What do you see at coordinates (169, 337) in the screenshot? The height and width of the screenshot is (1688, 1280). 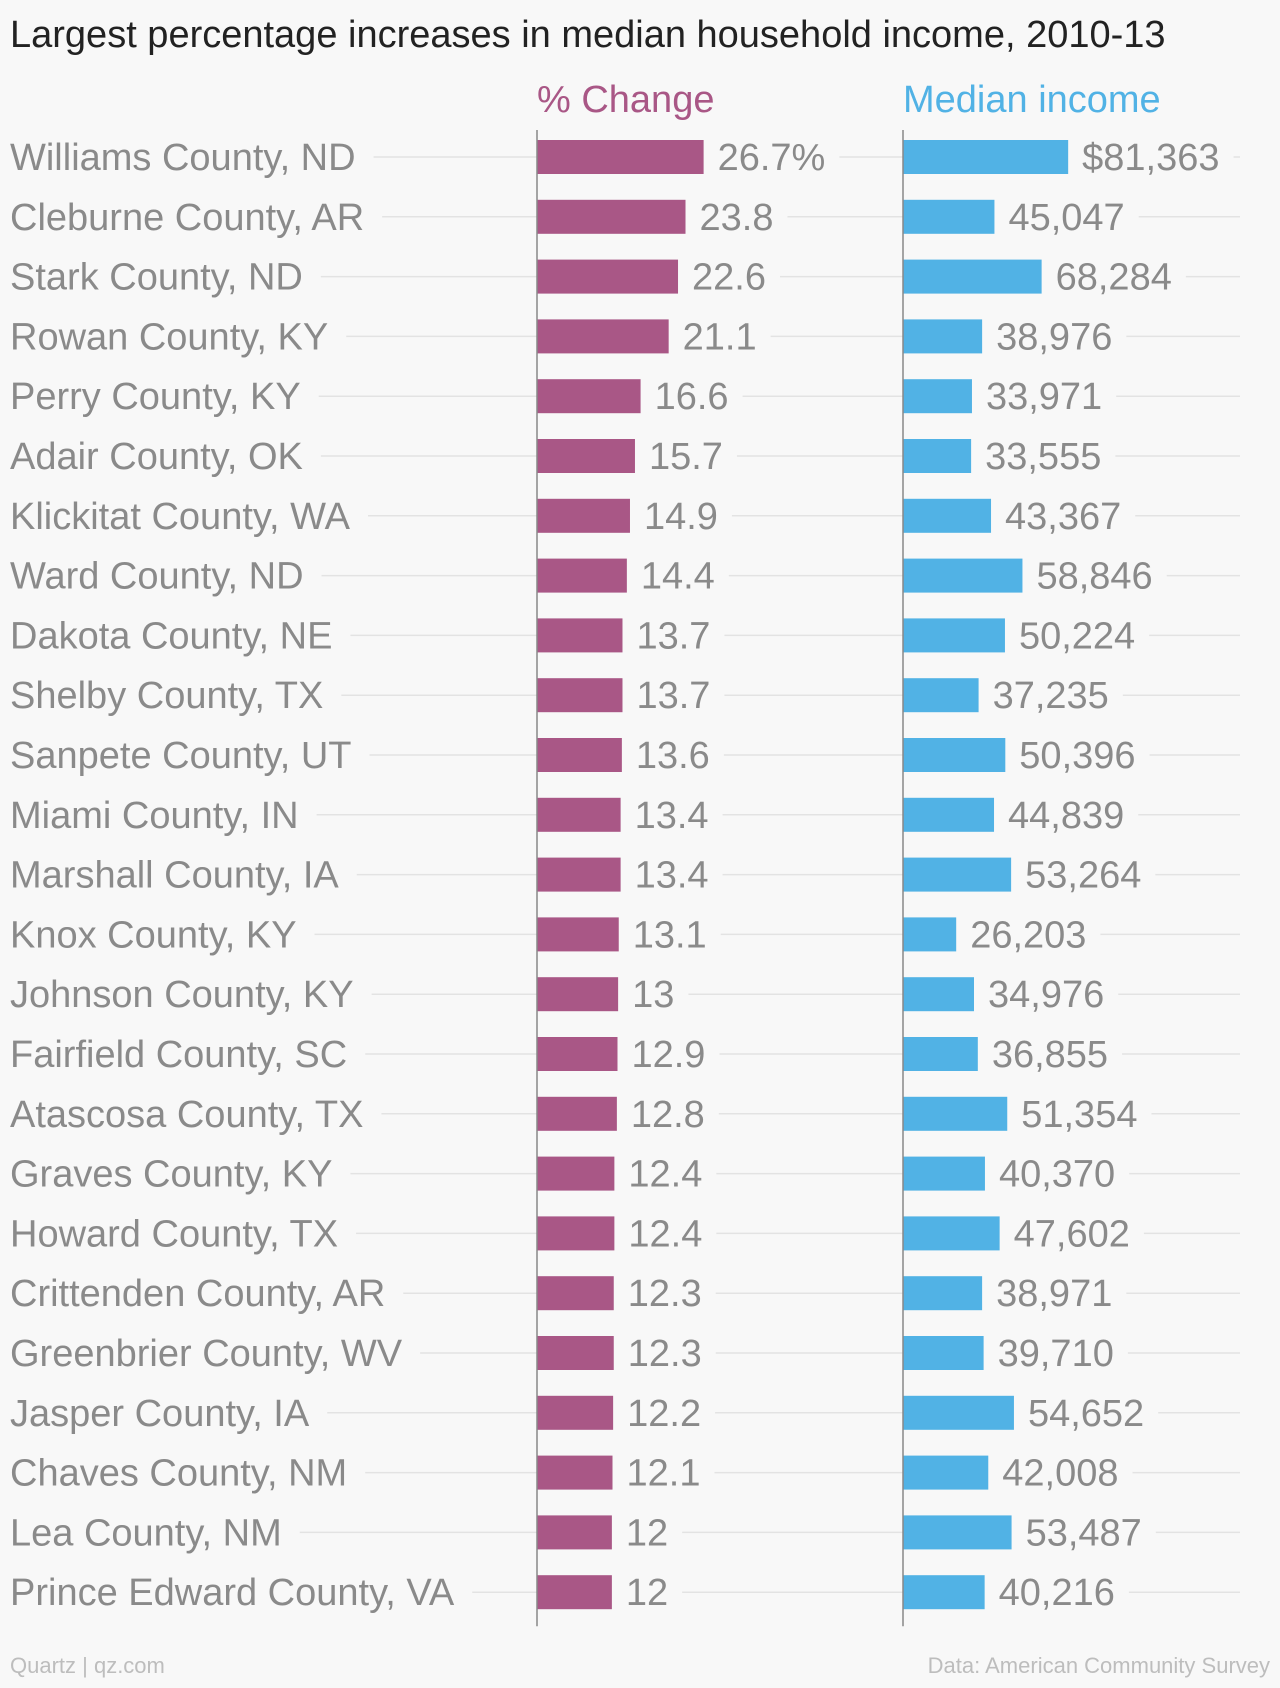 I see `category-label: Rowan County, KY` at bounding box center [169, 337].